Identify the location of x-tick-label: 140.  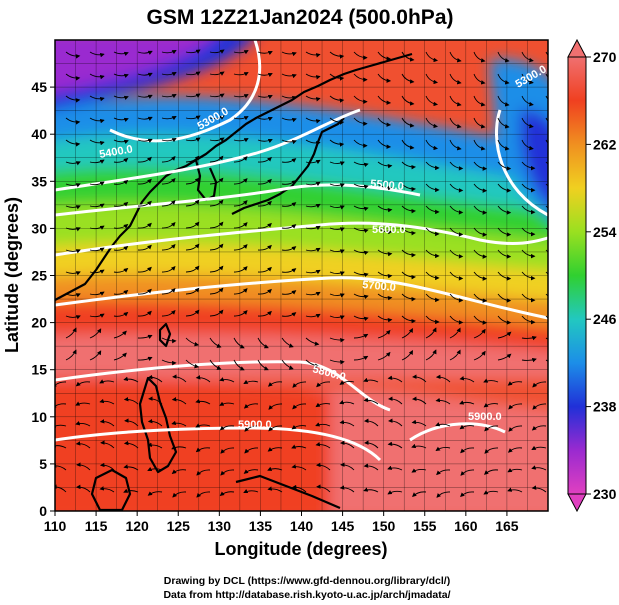
(302, 526).